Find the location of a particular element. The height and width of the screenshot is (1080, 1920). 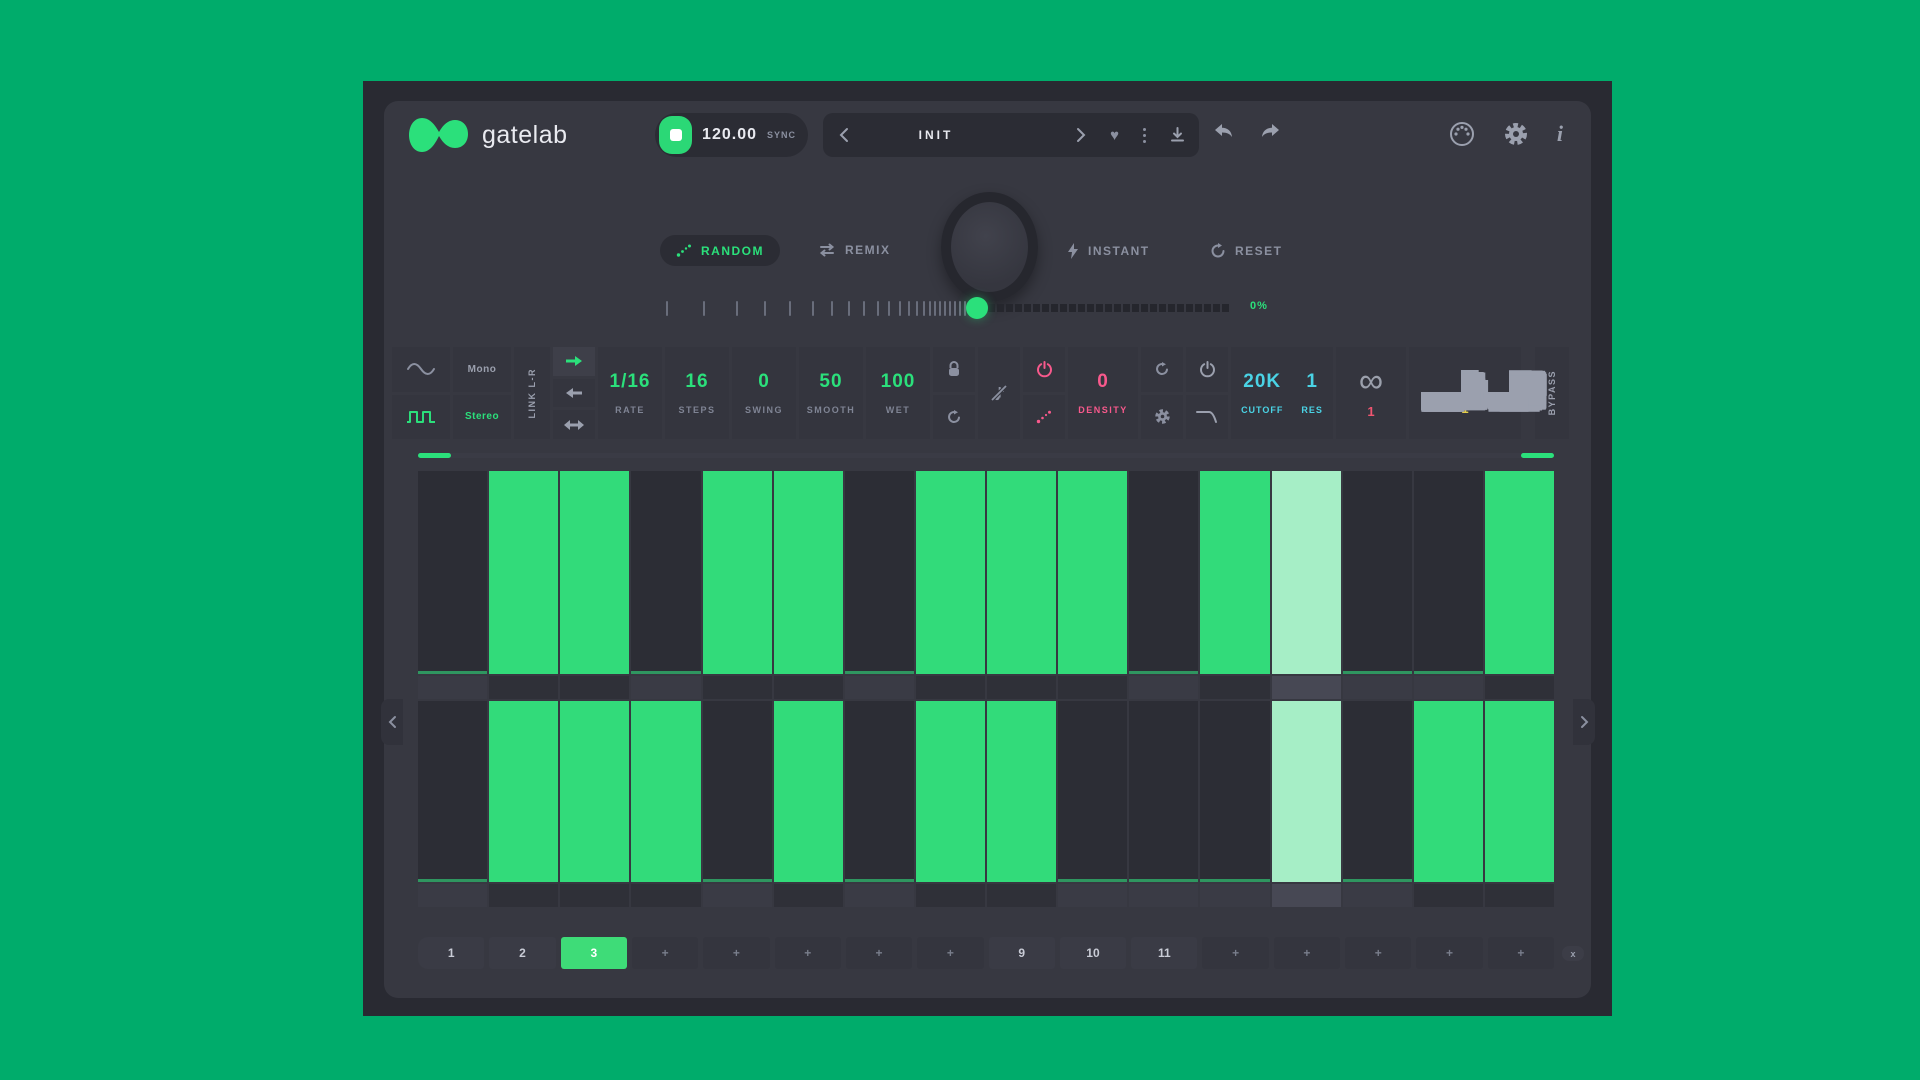

add-pattern-button-14: + is located at coordinates (1378, 953).